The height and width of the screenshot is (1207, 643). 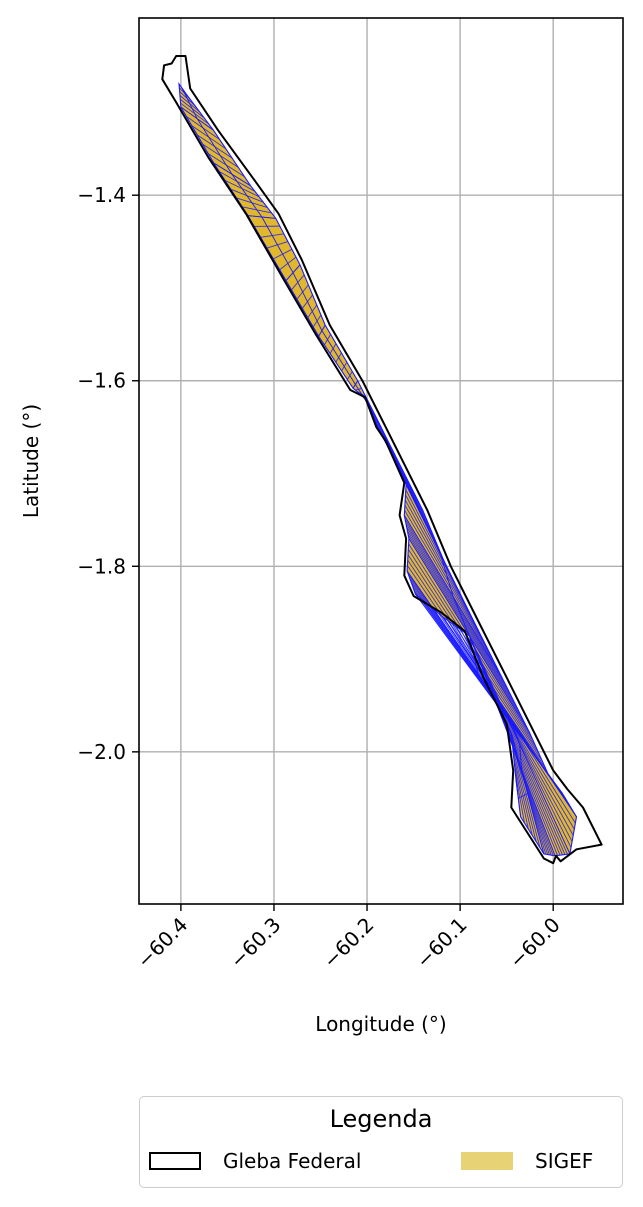 I want to click on y-tick-label: −1.8, so click(x=101, y=566).